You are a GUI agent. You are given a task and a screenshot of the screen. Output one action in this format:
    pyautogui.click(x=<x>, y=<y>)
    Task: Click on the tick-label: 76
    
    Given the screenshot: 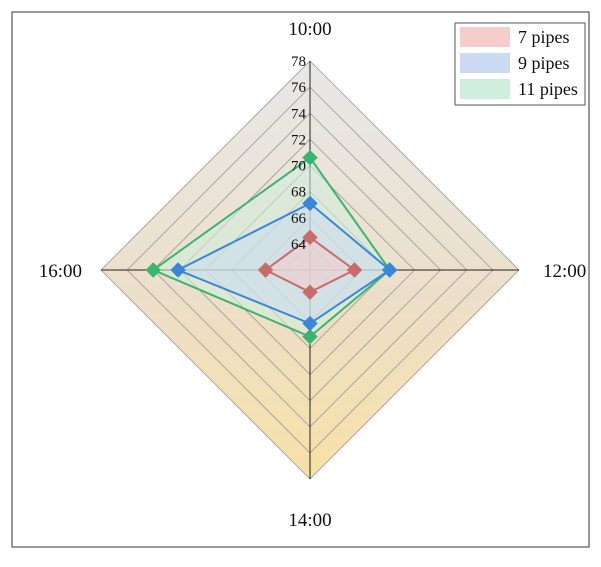 What is the action you would take?
    pyautogui.click(x=299, y=88)
    